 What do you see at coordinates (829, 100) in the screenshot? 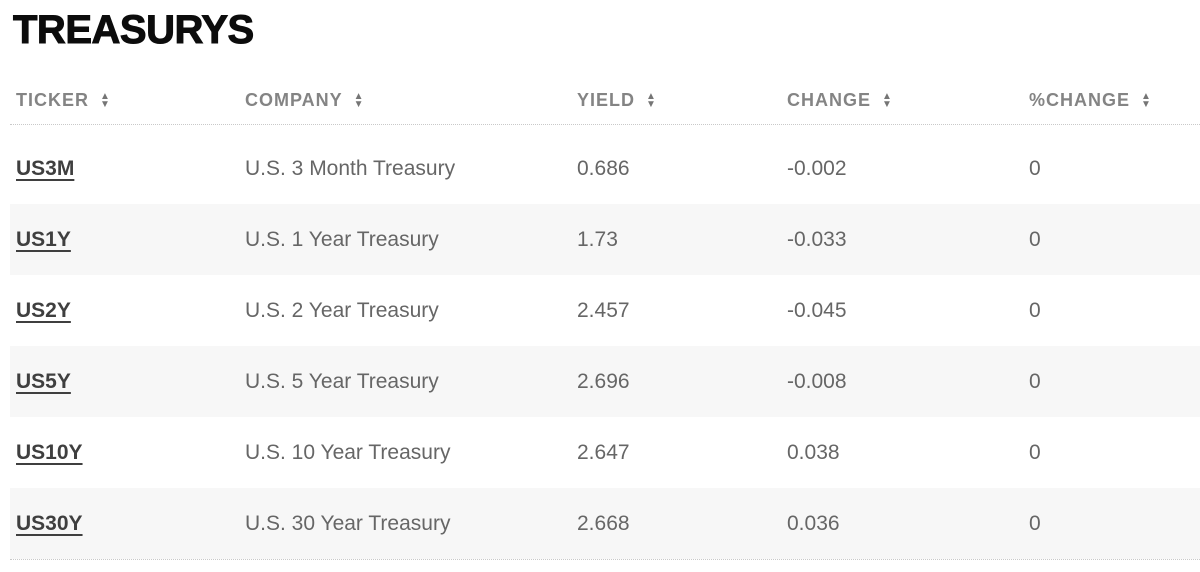
I see `column-header-label: CHANGE` at bounding box center [829, 100].